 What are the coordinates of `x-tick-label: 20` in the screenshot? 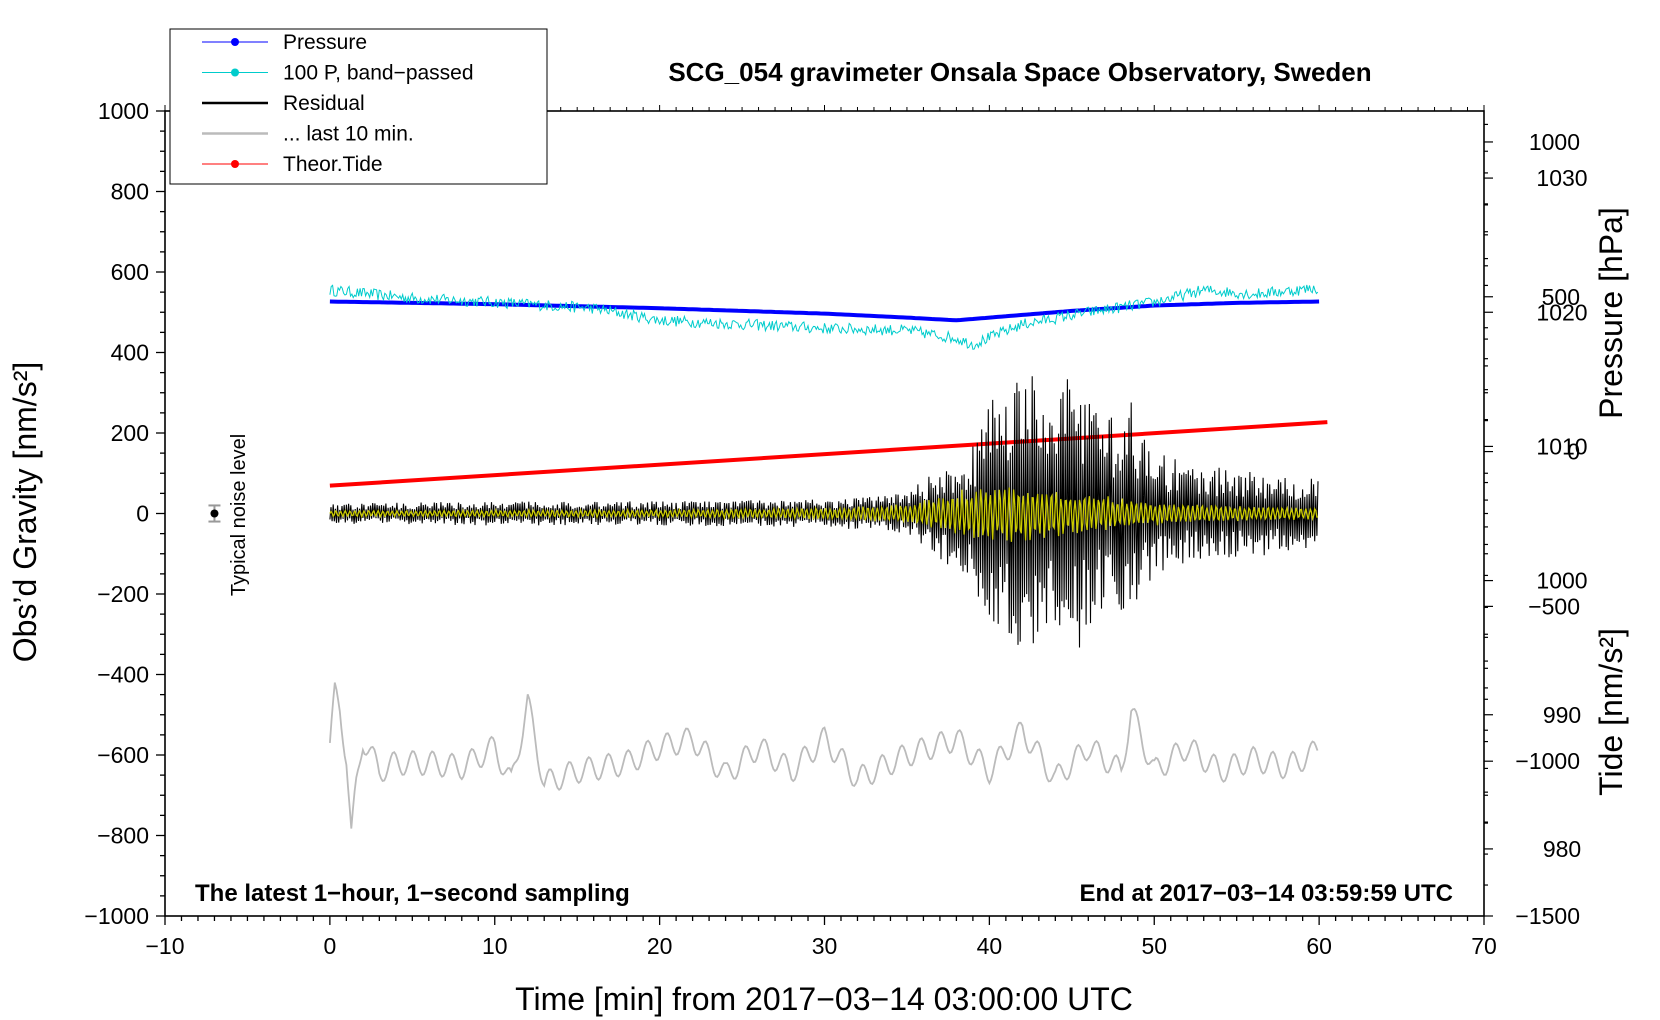 It's located at (660, 946).